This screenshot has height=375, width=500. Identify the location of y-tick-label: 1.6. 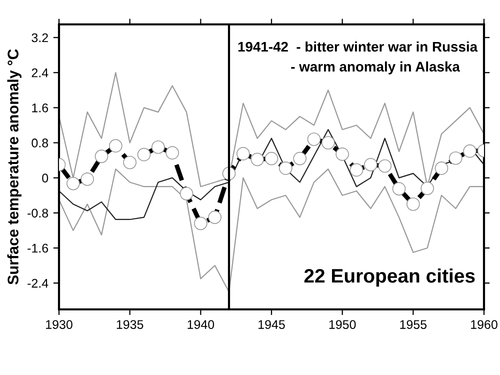
(40, 107).